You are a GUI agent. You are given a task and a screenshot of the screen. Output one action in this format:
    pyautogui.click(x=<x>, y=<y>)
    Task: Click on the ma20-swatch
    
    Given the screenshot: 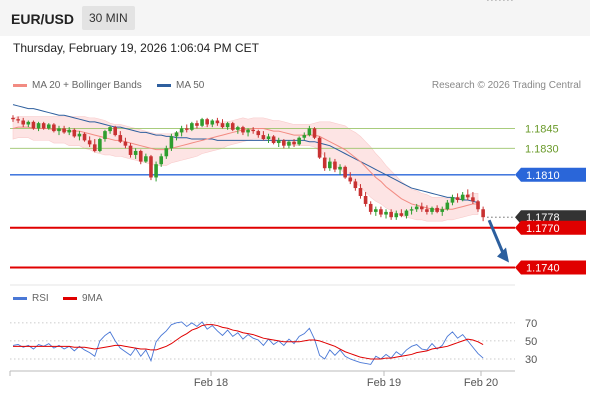 What is the action you would take?
    pyautogui.click(x=20, y=85)
    